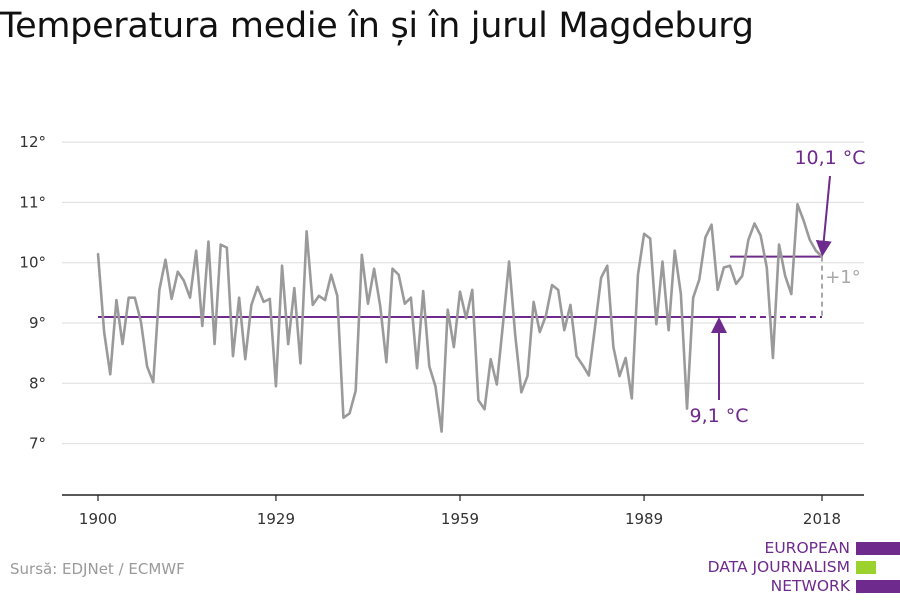 This screenshot has height=600, width=900. What do you see at coordinates (718, 416) in the screenshot?
I see `baseline-mean-label: 9,1 °C` at bounding box center [718, 416].